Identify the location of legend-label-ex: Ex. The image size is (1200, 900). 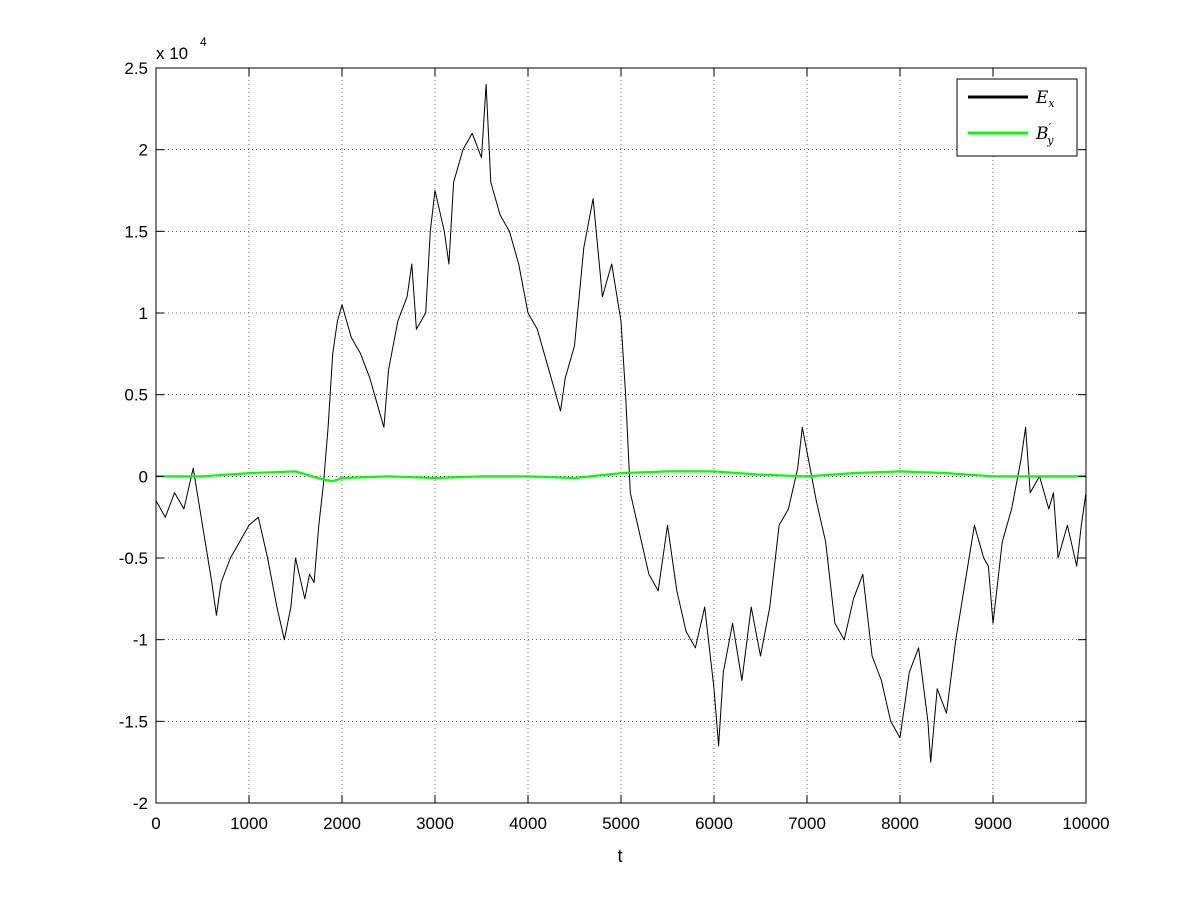
(1045, 99).